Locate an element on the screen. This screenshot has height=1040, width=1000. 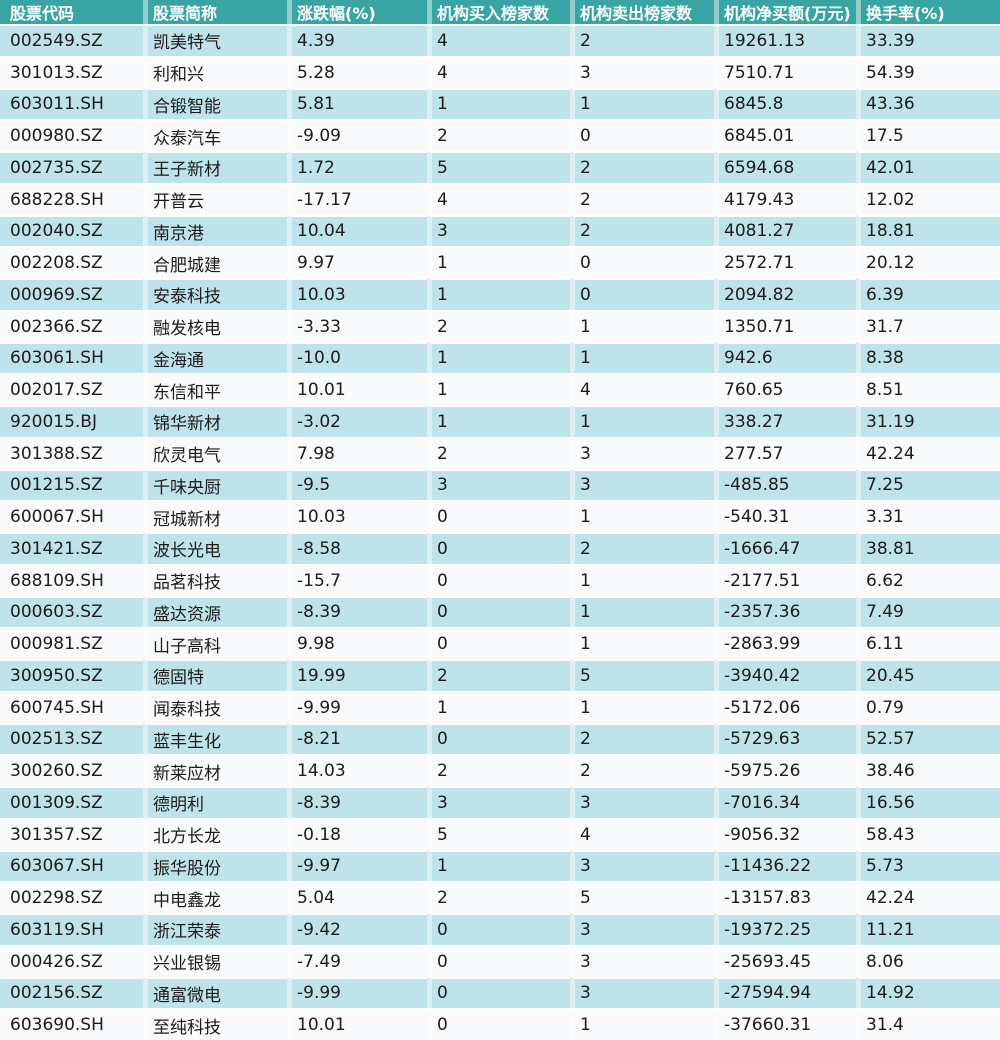
cell-turnover-rate: 17.5 is located at coordinates (928, 135).